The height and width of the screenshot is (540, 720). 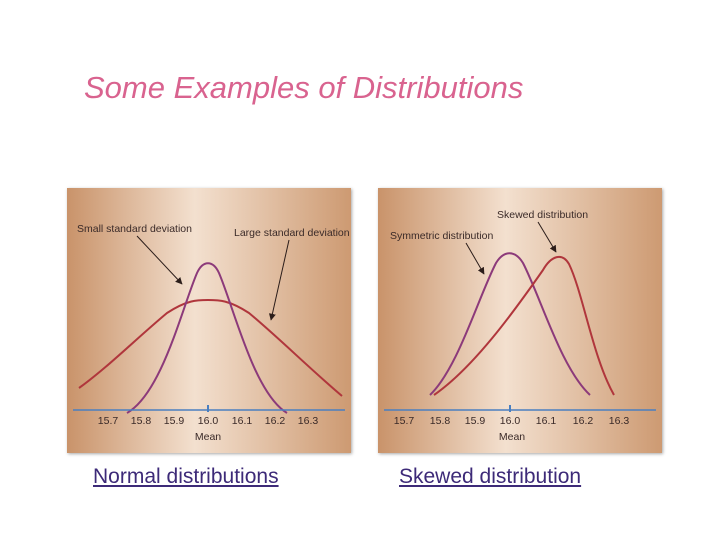 I want to click on annotation-symmetric: Symmetric distribution, so click(x=441, y=236).